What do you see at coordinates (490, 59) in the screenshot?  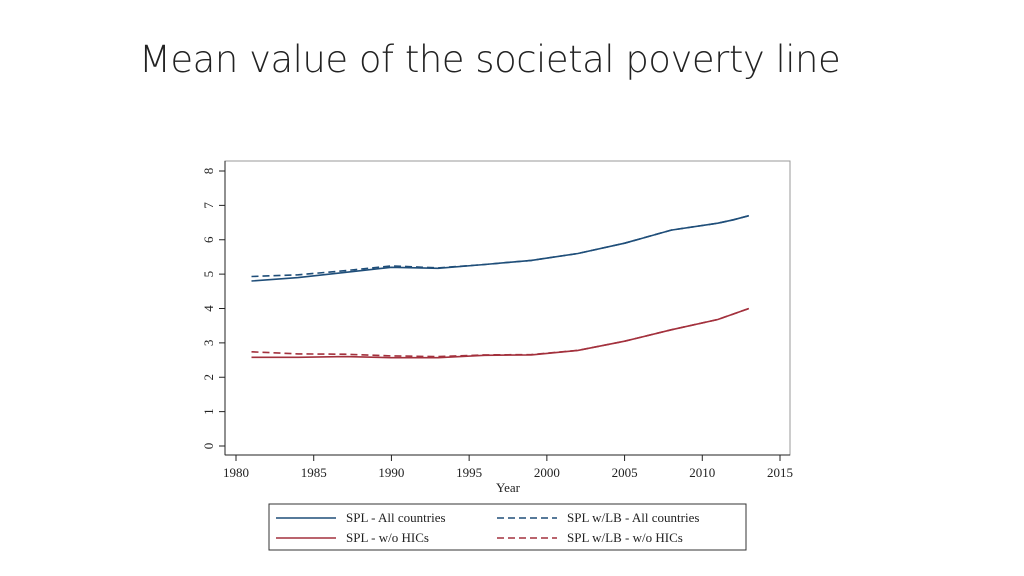 I see `page-title: Mean value of the societal poverty line` at bounding box center [490, 59].